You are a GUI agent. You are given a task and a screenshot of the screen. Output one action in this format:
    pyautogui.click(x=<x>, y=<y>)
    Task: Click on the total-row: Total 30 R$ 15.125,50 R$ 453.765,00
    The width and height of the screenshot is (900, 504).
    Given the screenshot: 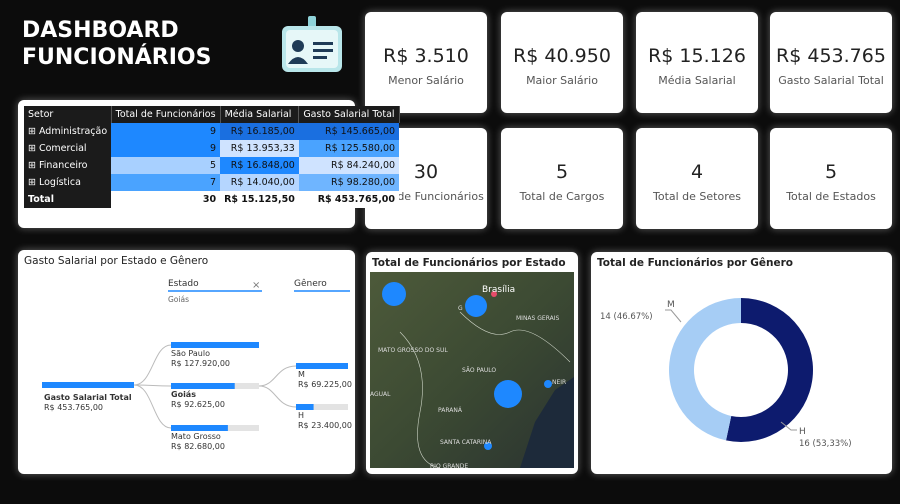 What is the action you would take?
    pyautogui.click(x=212, y=199)
    